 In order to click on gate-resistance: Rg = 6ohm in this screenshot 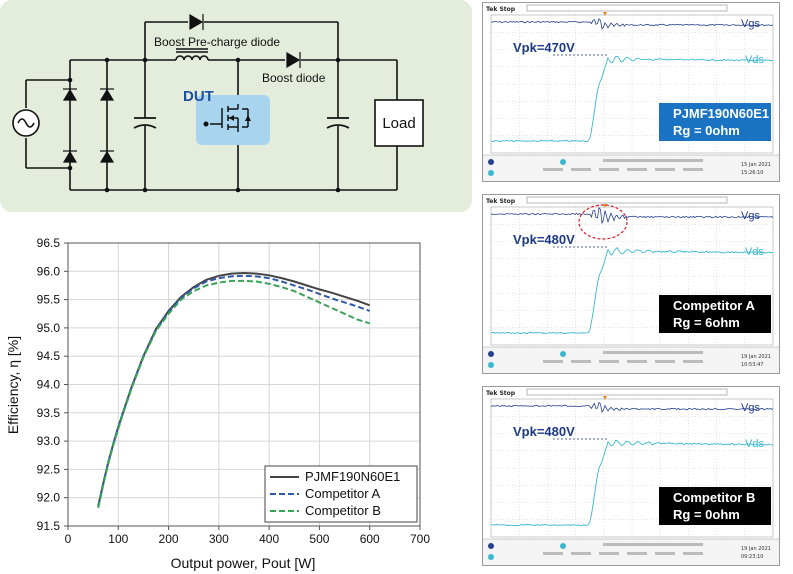, I will do `click(706, 322)`.